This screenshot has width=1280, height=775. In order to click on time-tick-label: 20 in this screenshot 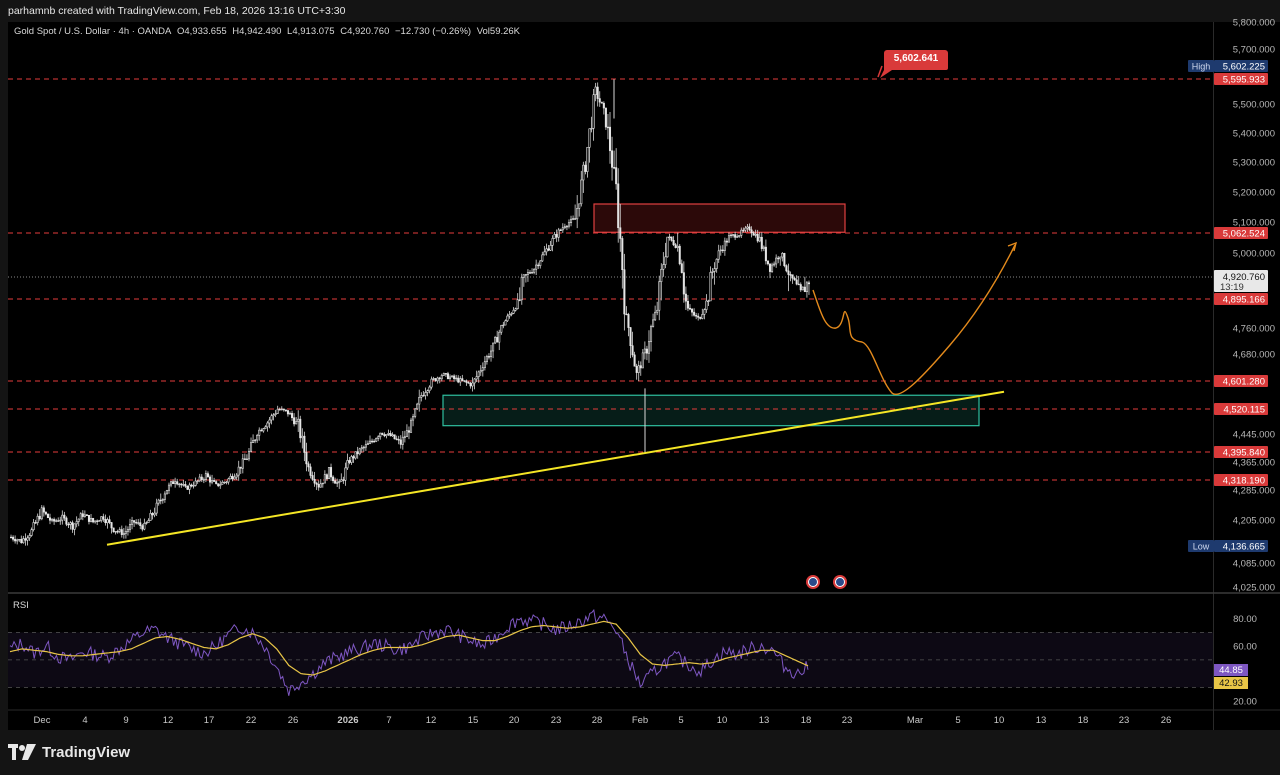, I will do `click(514, 720)`.